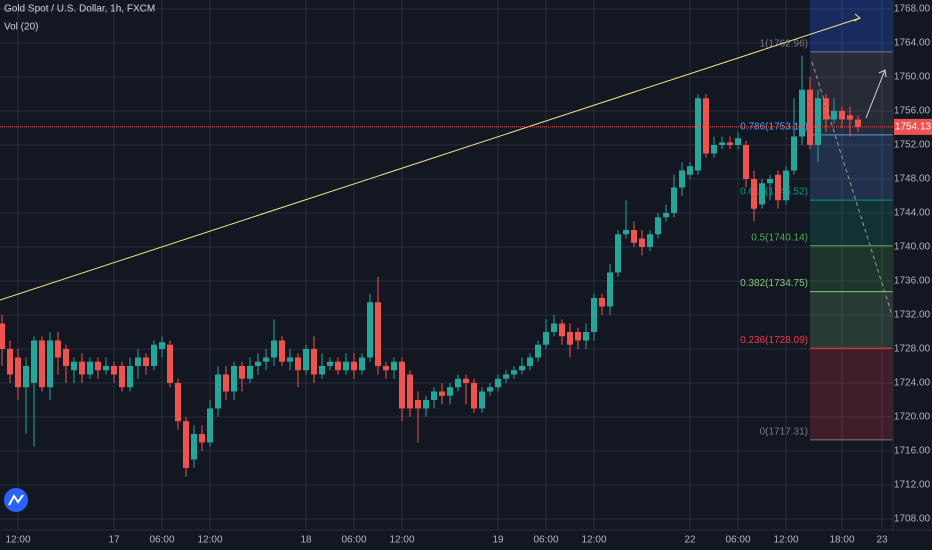 This screenshot has width=932, height=550. What do you see at coordinates (851, 26) in the screenshot?
I see `position-box` at bounding box center [851, 26].